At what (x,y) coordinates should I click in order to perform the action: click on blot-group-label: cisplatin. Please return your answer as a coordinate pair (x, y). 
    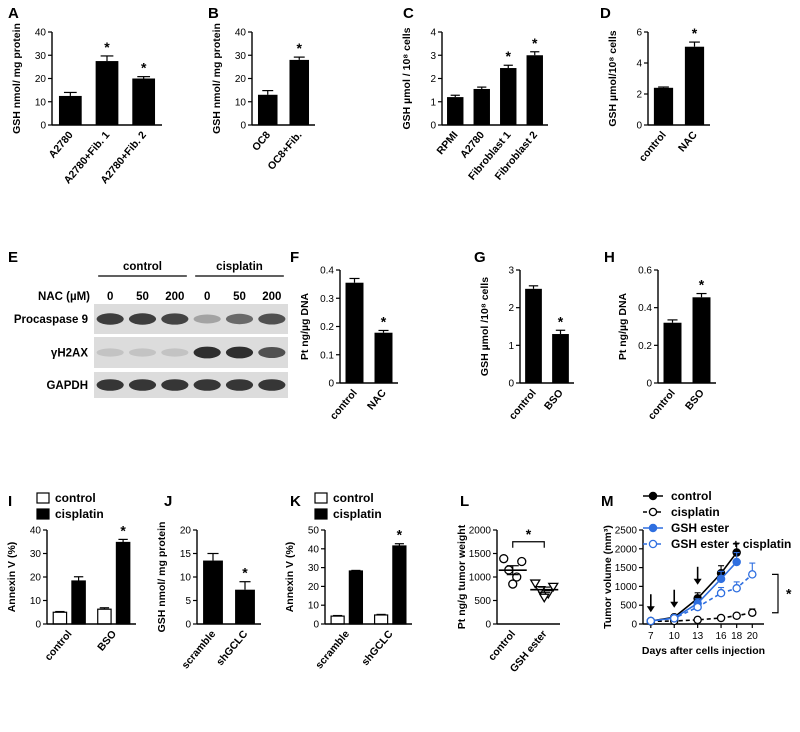
    Looking at the image, I should click on (239, 267).